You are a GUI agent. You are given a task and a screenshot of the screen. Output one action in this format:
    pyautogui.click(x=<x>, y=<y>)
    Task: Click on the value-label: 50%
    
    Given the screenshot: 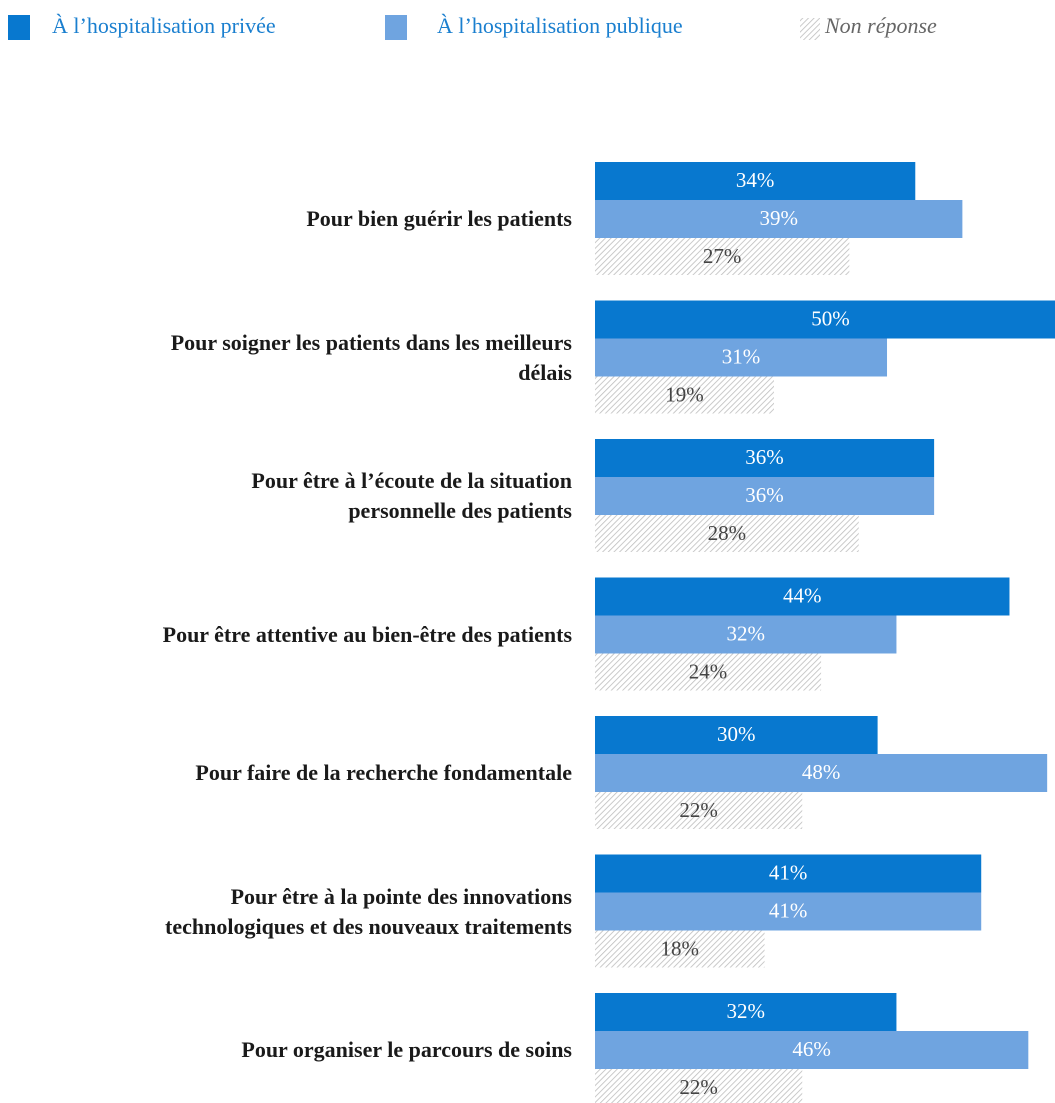 What is the action you would take?
    pyautogui.click(x=830, y=318)
    